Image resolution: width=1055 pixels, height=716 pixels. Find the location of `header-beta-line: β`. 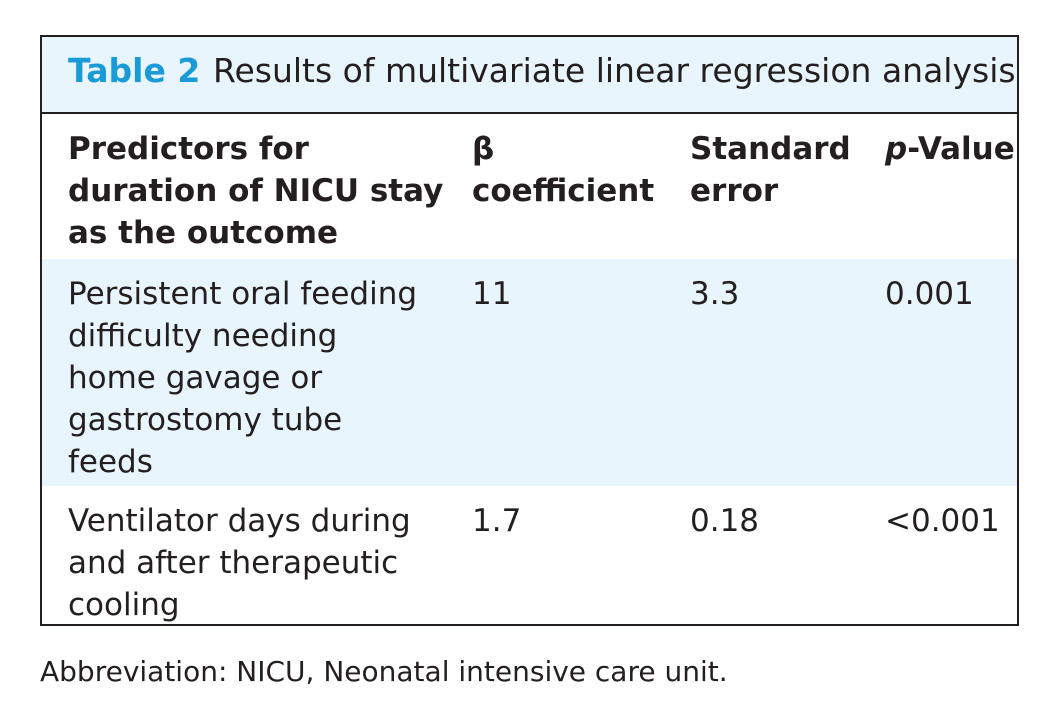

header-beta-line: β is located at coordinates (483, 149).